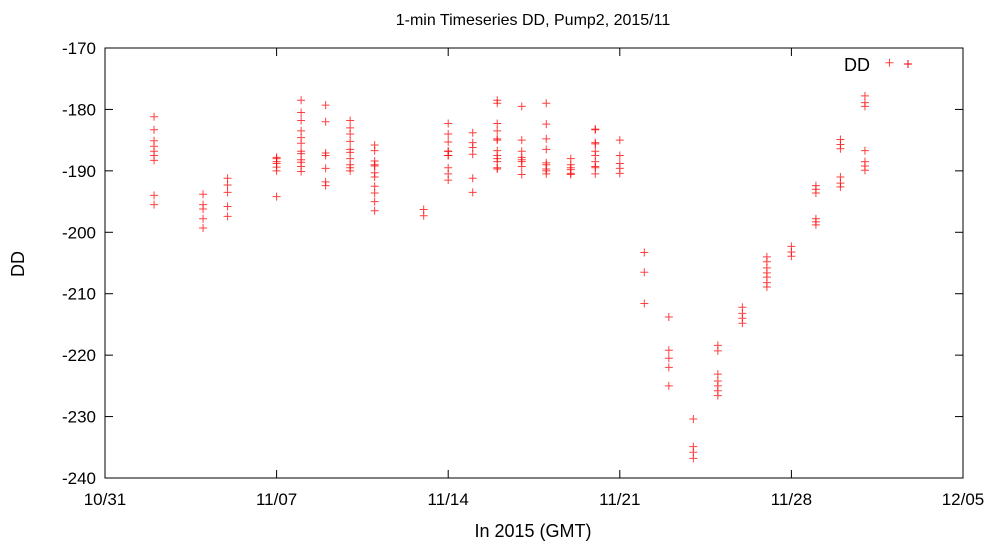  I want to click on legend: DD, so click(878, 65).